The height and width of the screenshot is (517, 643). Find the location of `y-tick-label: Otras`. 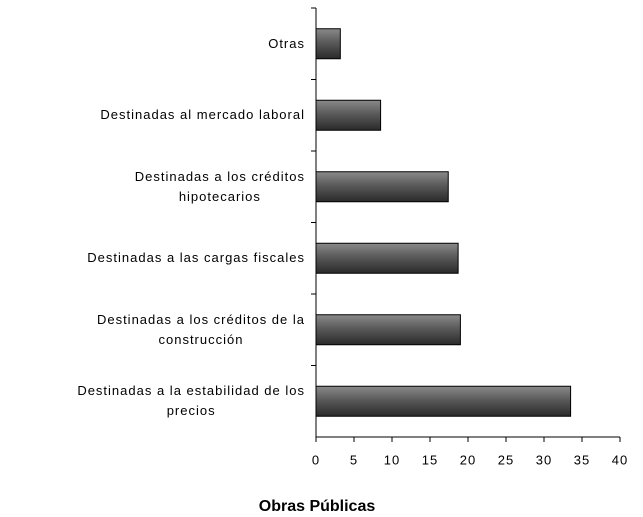

y-tick-label: Otras is located at coordinates (286, 43).